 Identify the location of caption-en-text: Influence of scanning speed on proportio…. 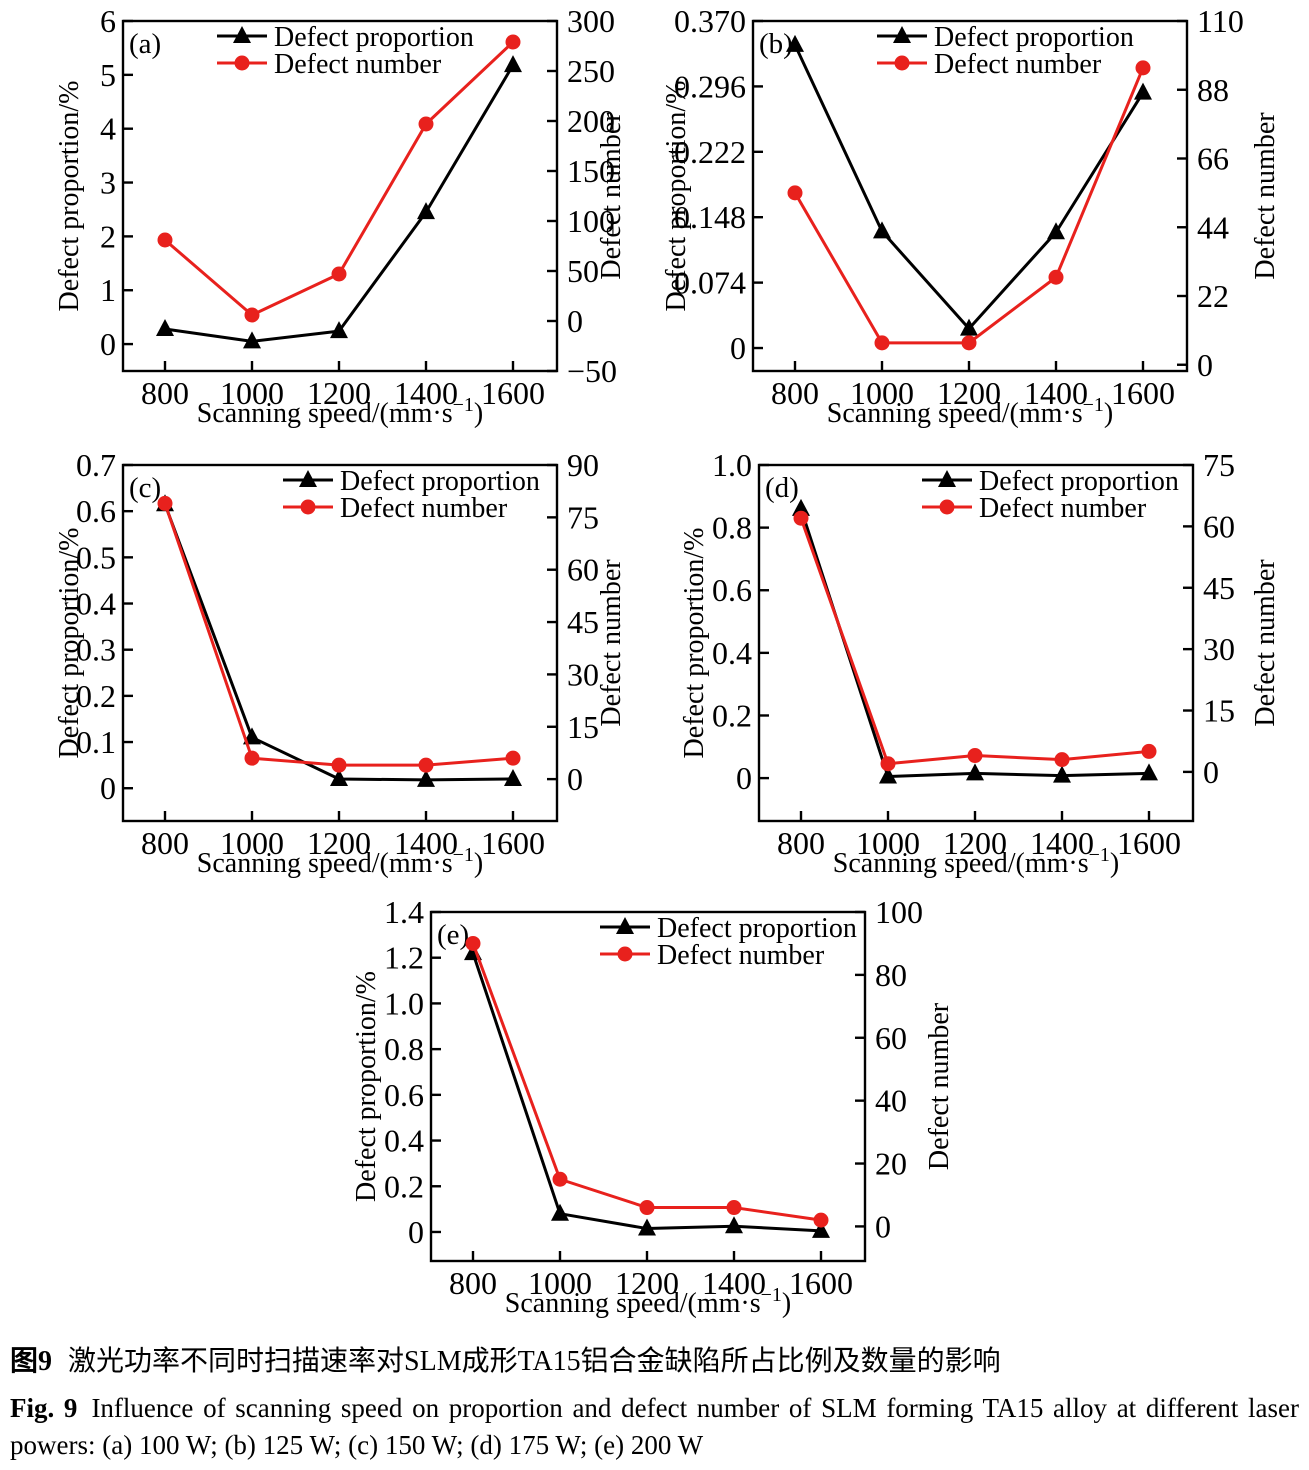
(654, 1426).